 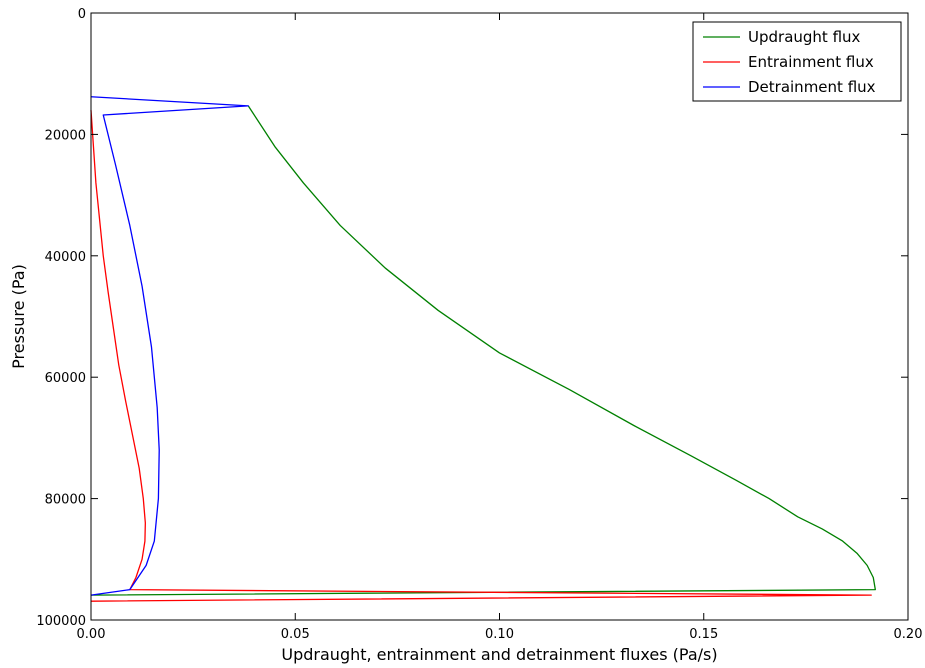 I want to click on x-tick-label: 0.05, so click(x=295, y=634).